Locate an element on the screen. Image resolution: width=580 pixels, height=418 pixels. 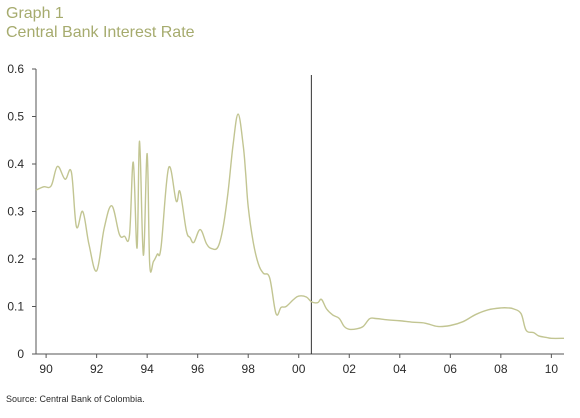
y-axis-ticks: 0 0.1 0.2 0.3 0.4 0.5 0.6 is located at coordinates (21, 211).